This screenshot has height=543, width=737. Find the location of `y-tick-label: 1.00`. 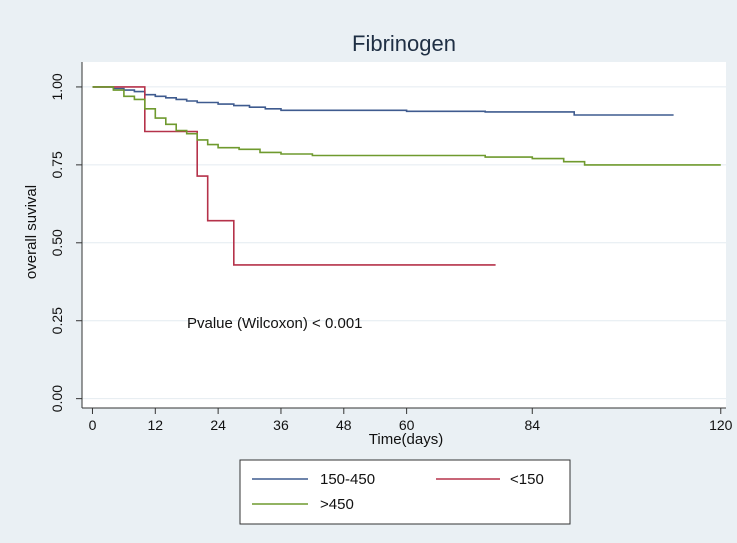

y-tick-label: 1.00 is located at coordinates (57, 86).